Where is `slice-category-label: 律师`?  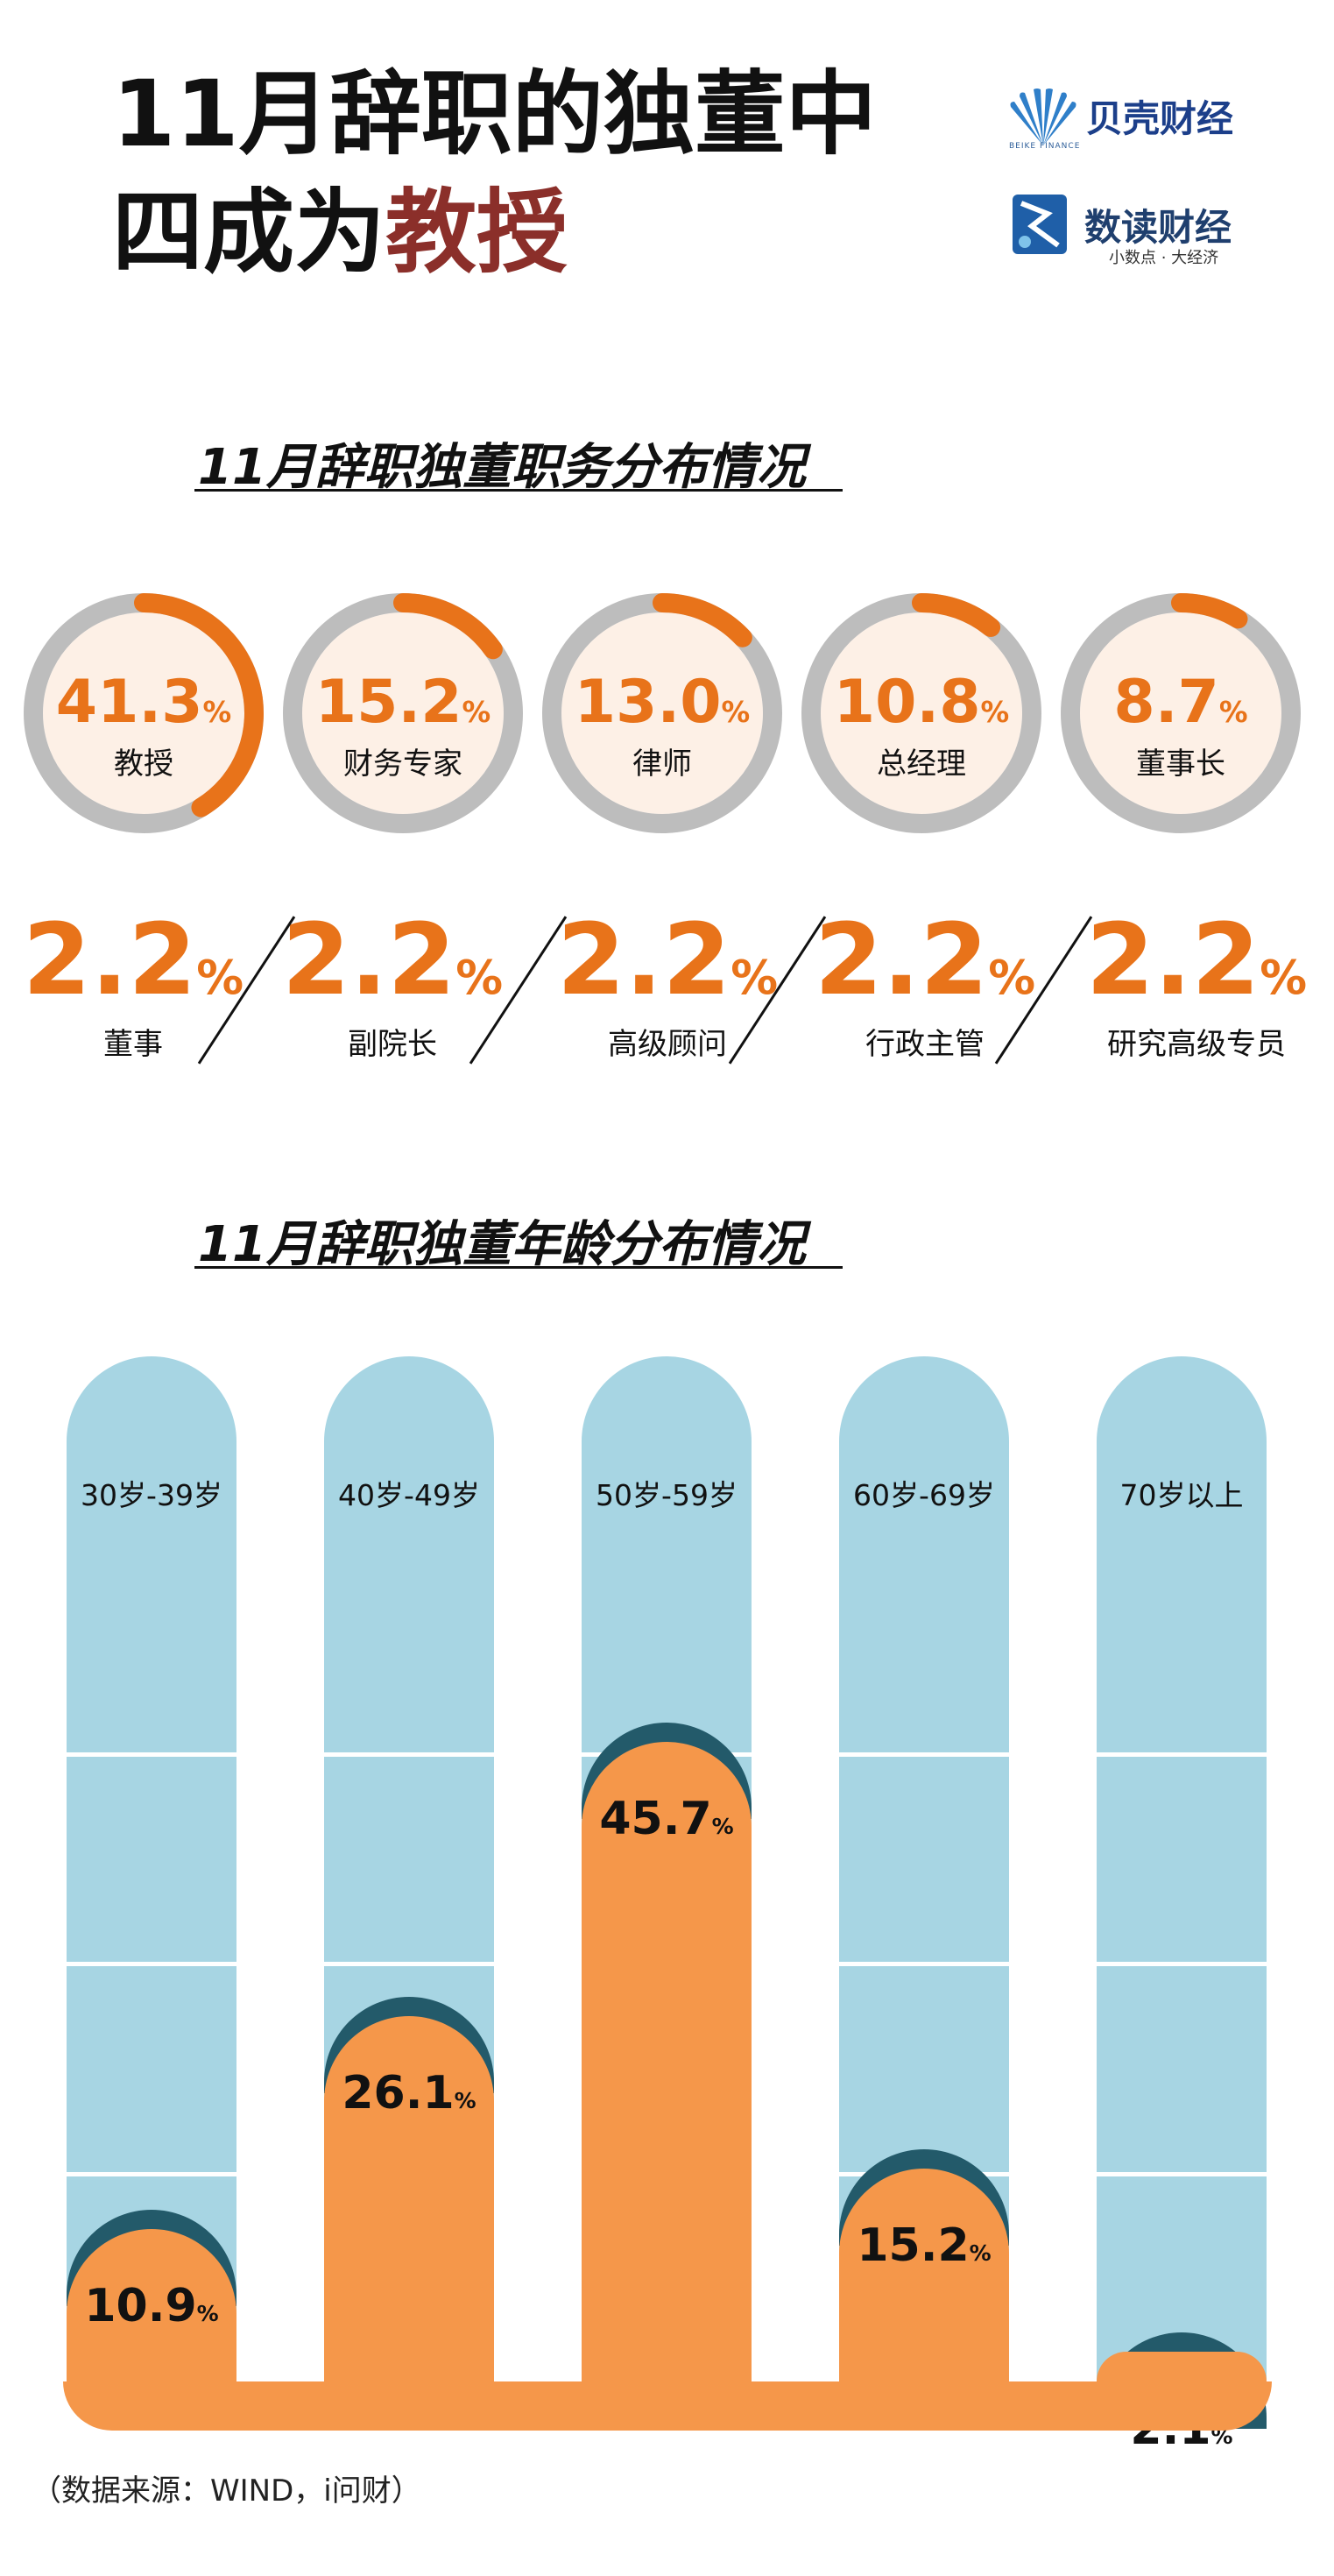 slice-category-label: 律师 is located at coordinates (662, 764).